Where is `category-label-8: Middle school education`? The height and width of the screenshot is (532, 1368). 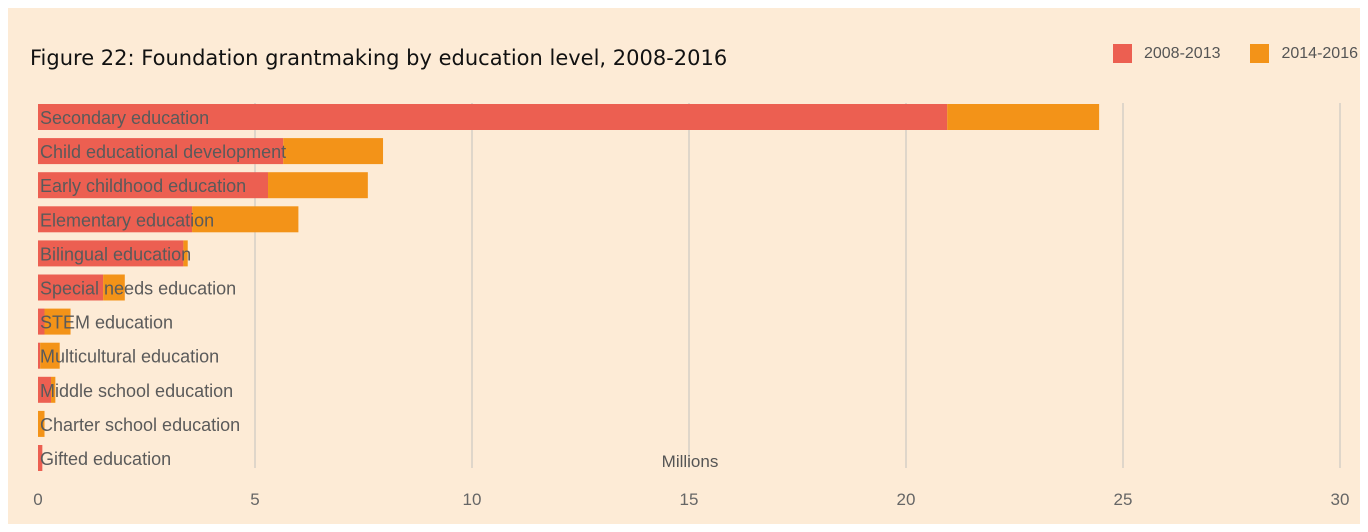 category-label-8: Middle school education is located at coordinates (136, 391).